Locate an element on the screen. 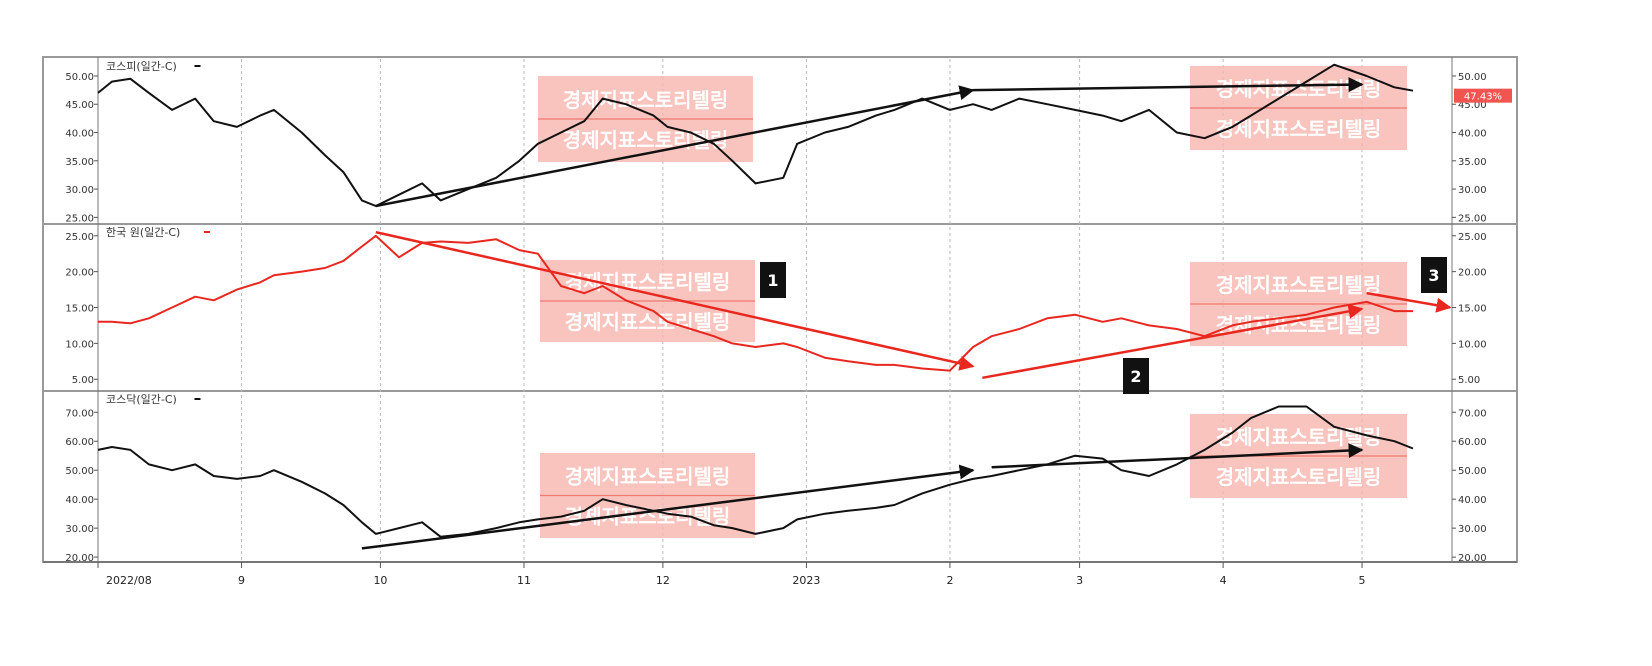  last-value-label: 47.43% is located at coordinates (1483, 97).